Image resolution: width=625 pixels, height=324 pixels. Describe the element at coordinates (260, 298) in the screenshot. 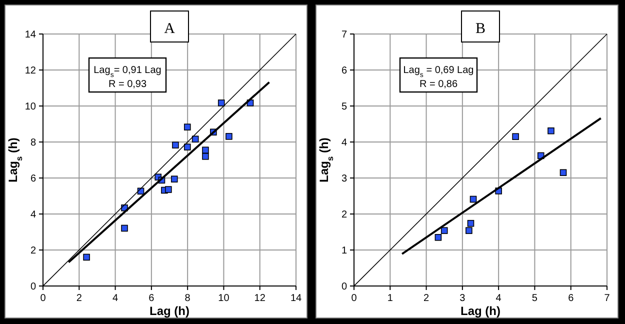

I see `x-tick-label: 12` at that location.